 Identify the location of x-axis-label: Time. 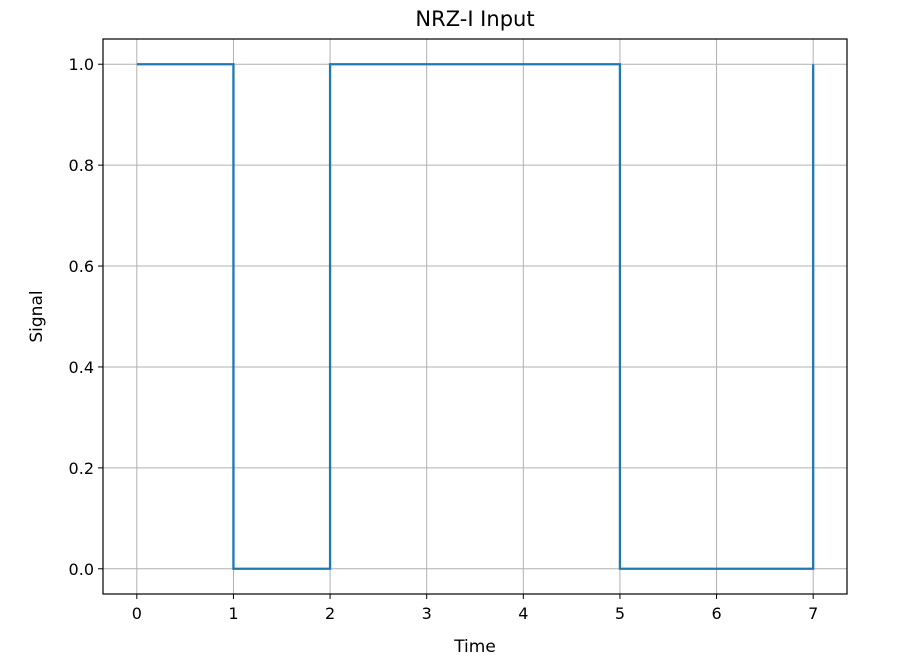
(474, 647).